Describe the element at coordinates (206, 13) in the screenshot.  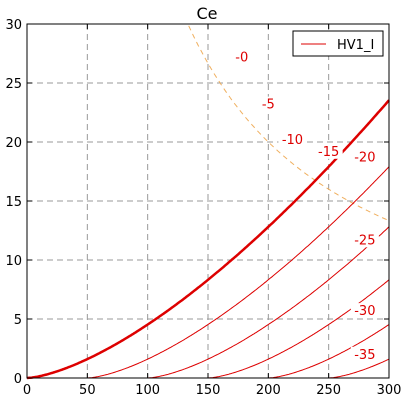
I see `chart-title: Ce` at that location.